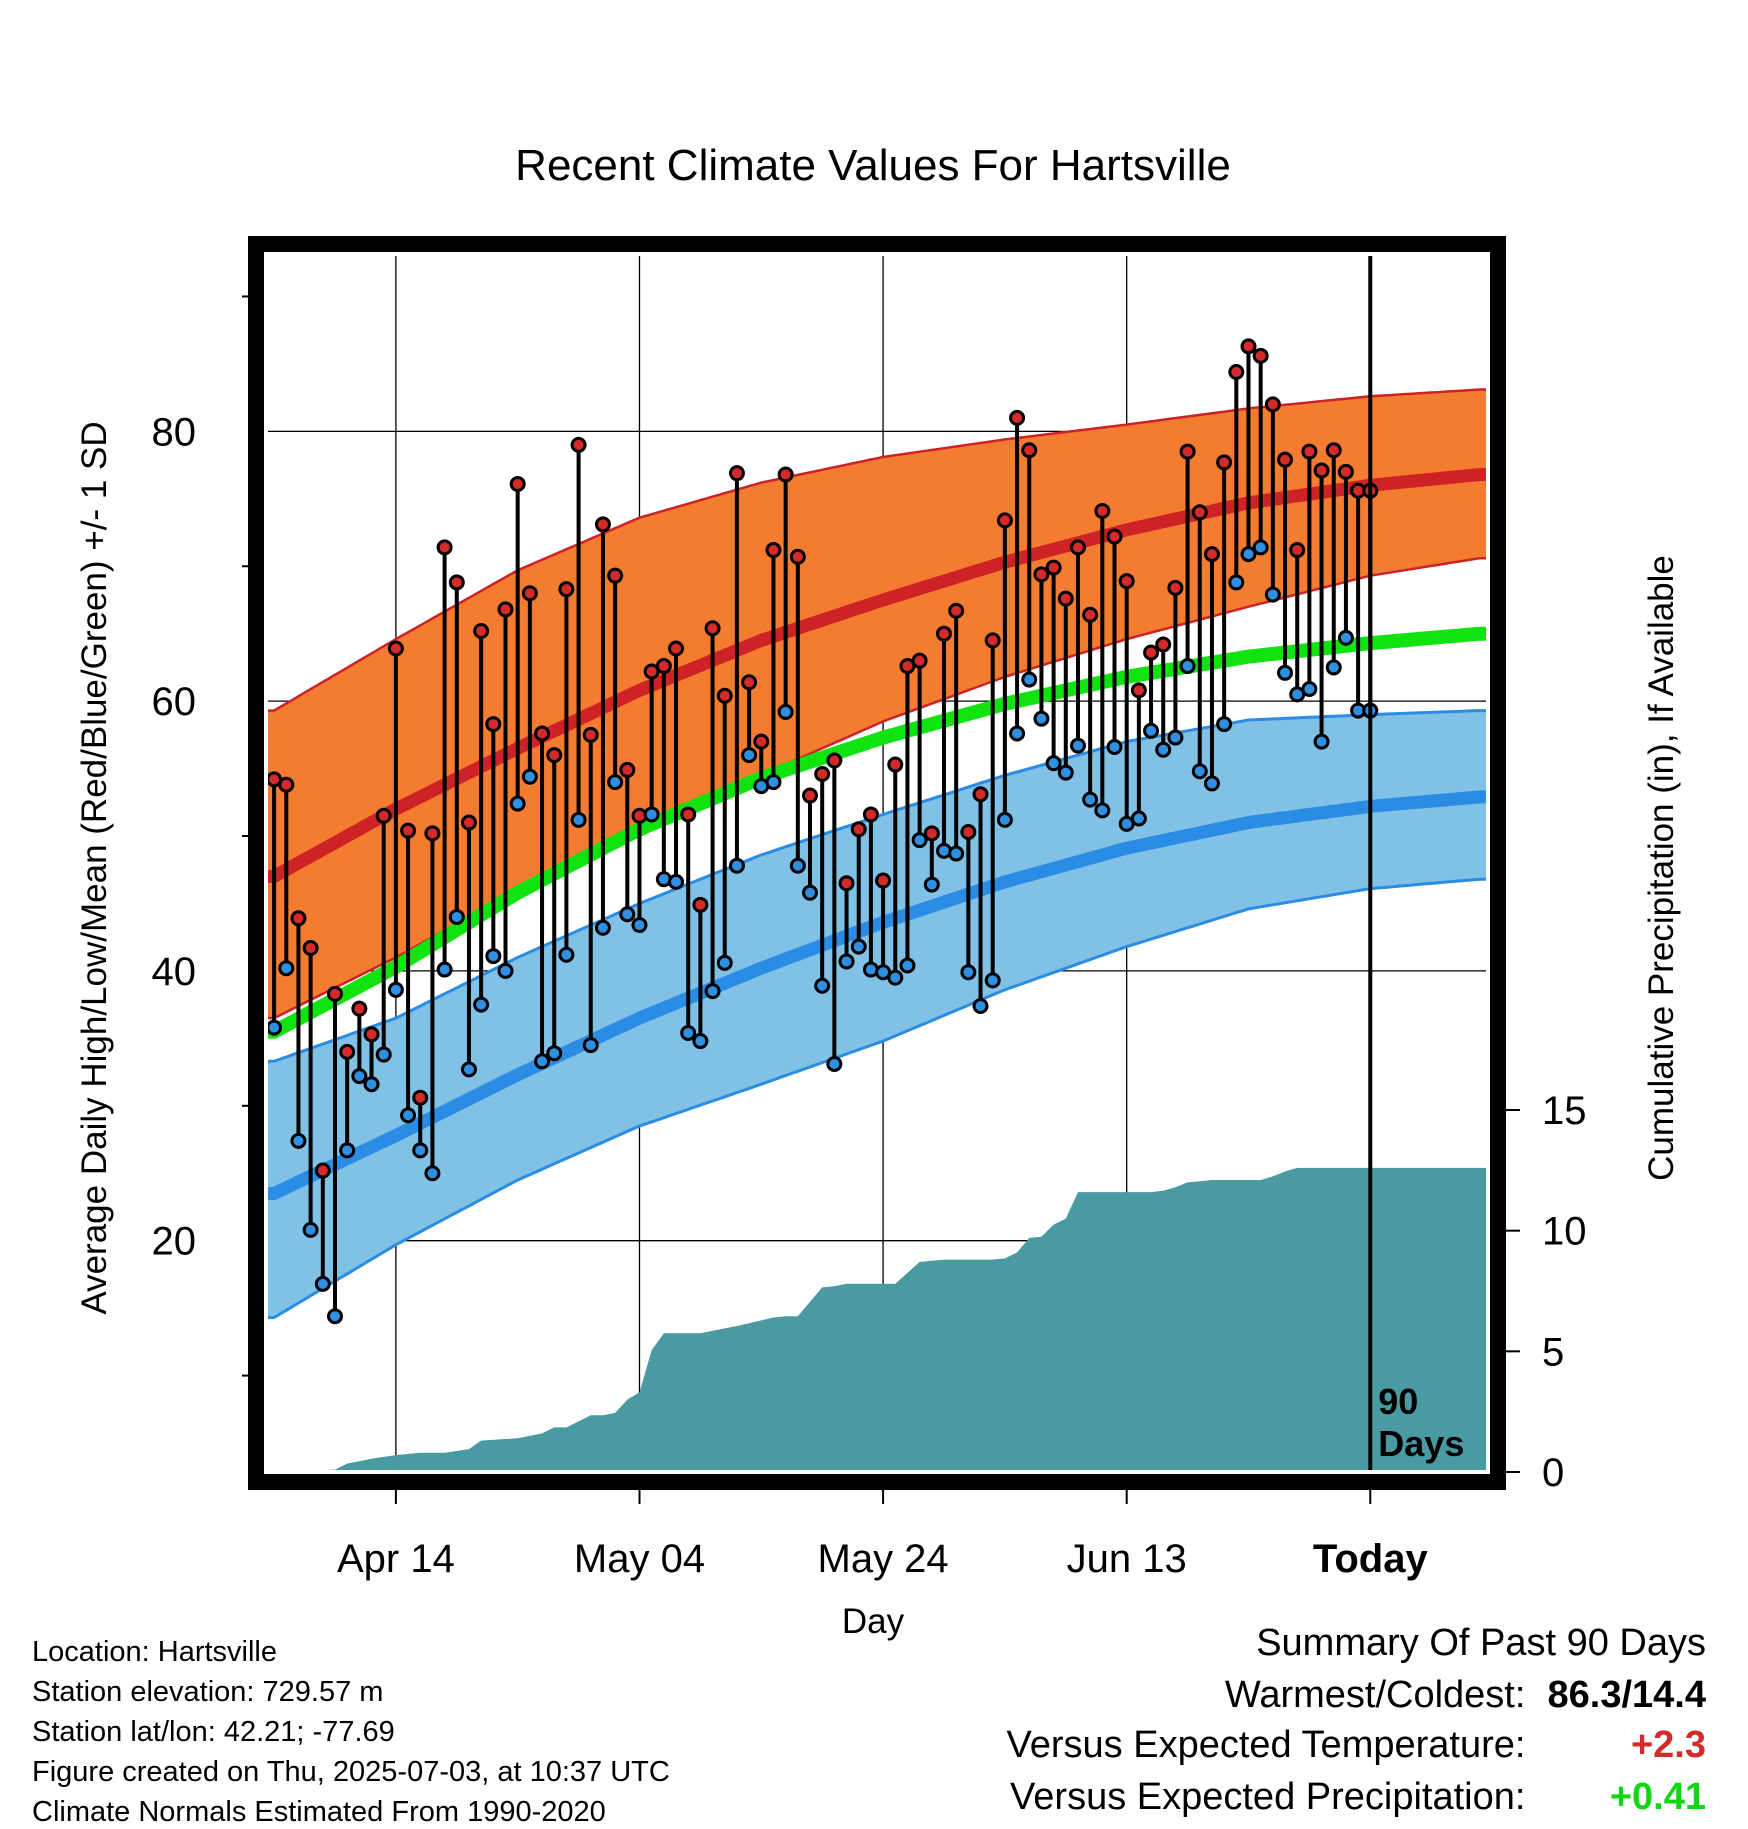 This screenshot has height=1829, width=1748. I want to click on cumulative-precip-area, so click(904, 1318).